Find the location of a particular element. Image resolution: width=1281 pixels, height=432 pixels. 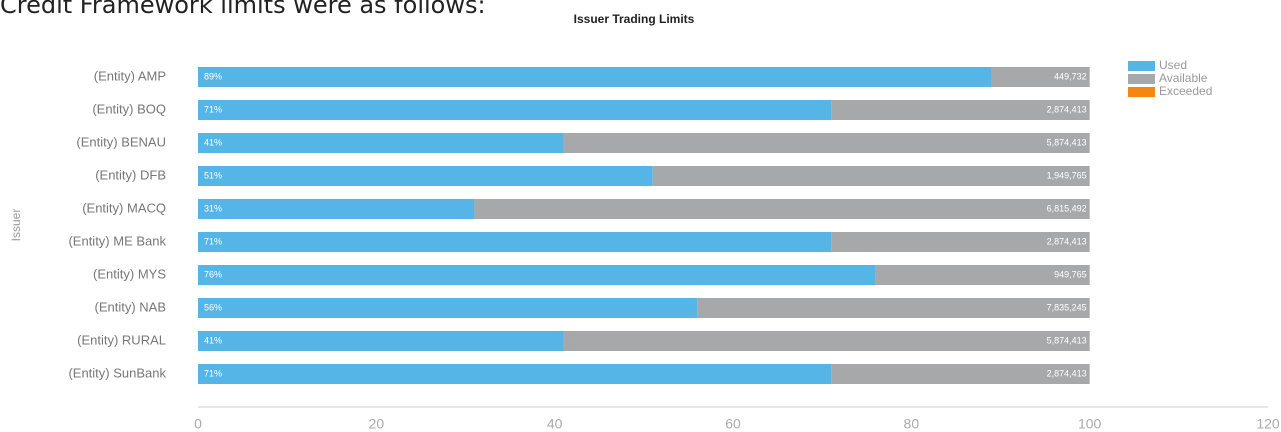

y-tick-label: (Entity) MYS is located at coordinates (129, 273).